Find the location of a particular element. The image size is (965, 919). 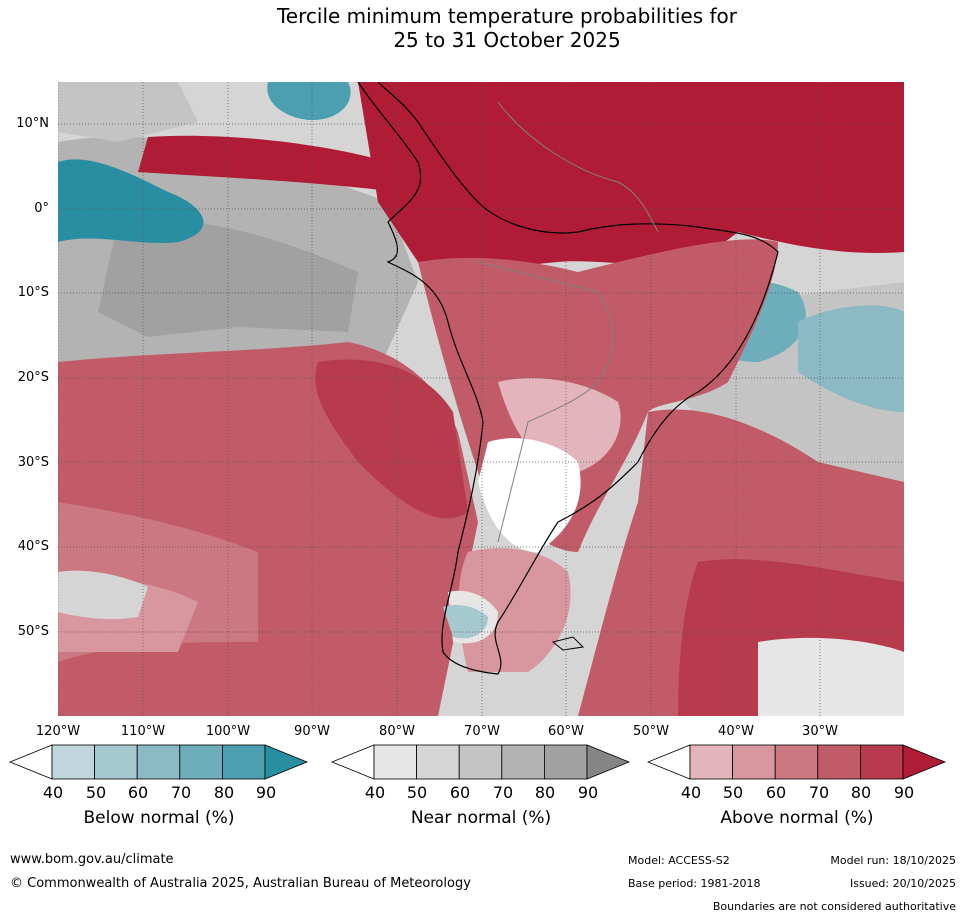

lon-label-50w: 50°W is located at coordinates (651, 731).